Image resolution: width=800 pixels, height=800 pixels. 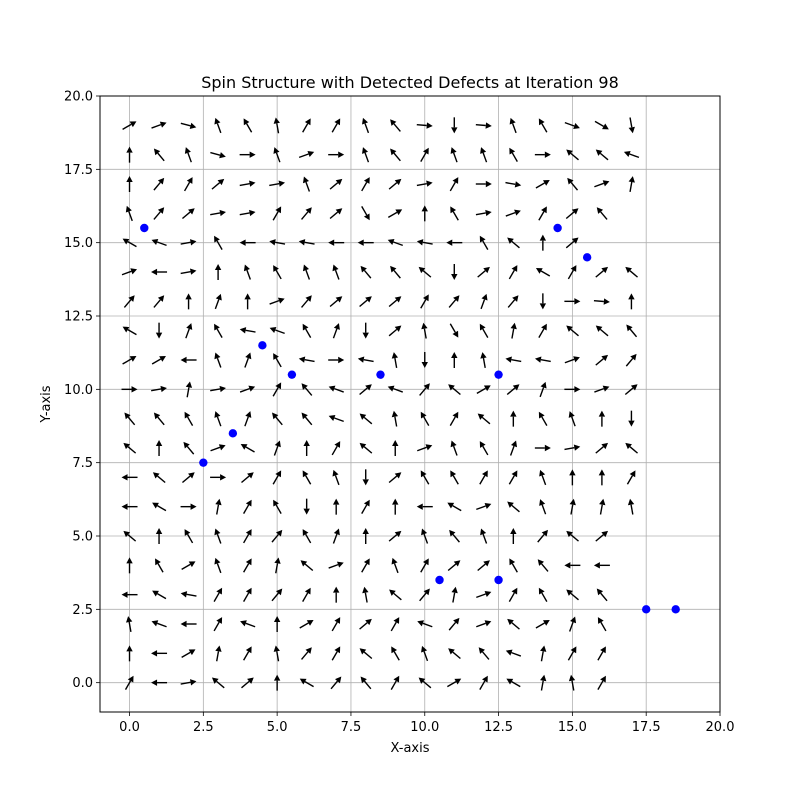 What do you see at coordinates (82, 537) in the screenshot?
I see `y-tick-label: 5.0` at bounding box center [82, 537].